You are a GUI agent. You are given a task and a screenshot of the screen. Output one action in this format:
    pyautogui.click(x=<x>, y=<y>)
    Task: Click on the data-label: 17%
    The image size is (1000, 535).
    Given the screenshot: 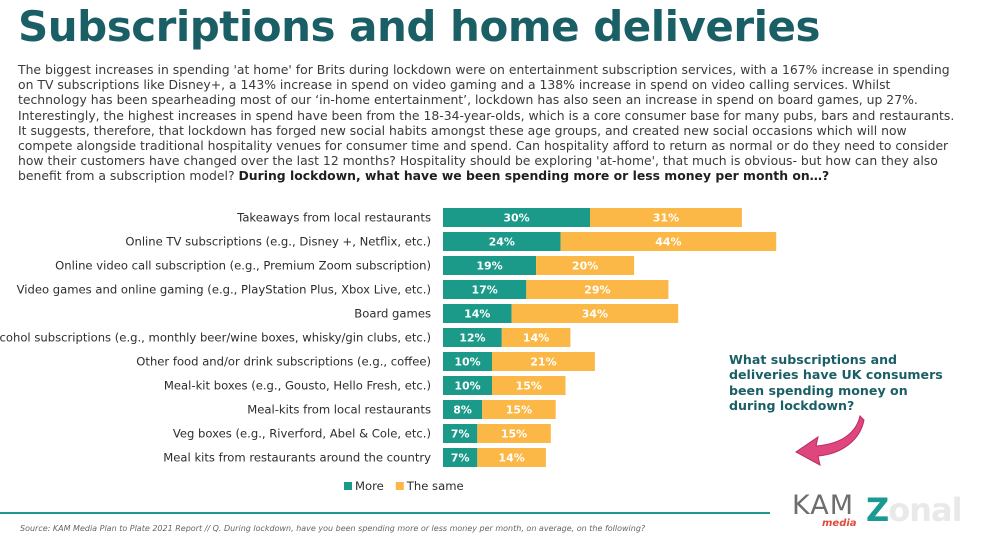 What is the action you would take?
    pyautogui.click(x=484, y=290)
    